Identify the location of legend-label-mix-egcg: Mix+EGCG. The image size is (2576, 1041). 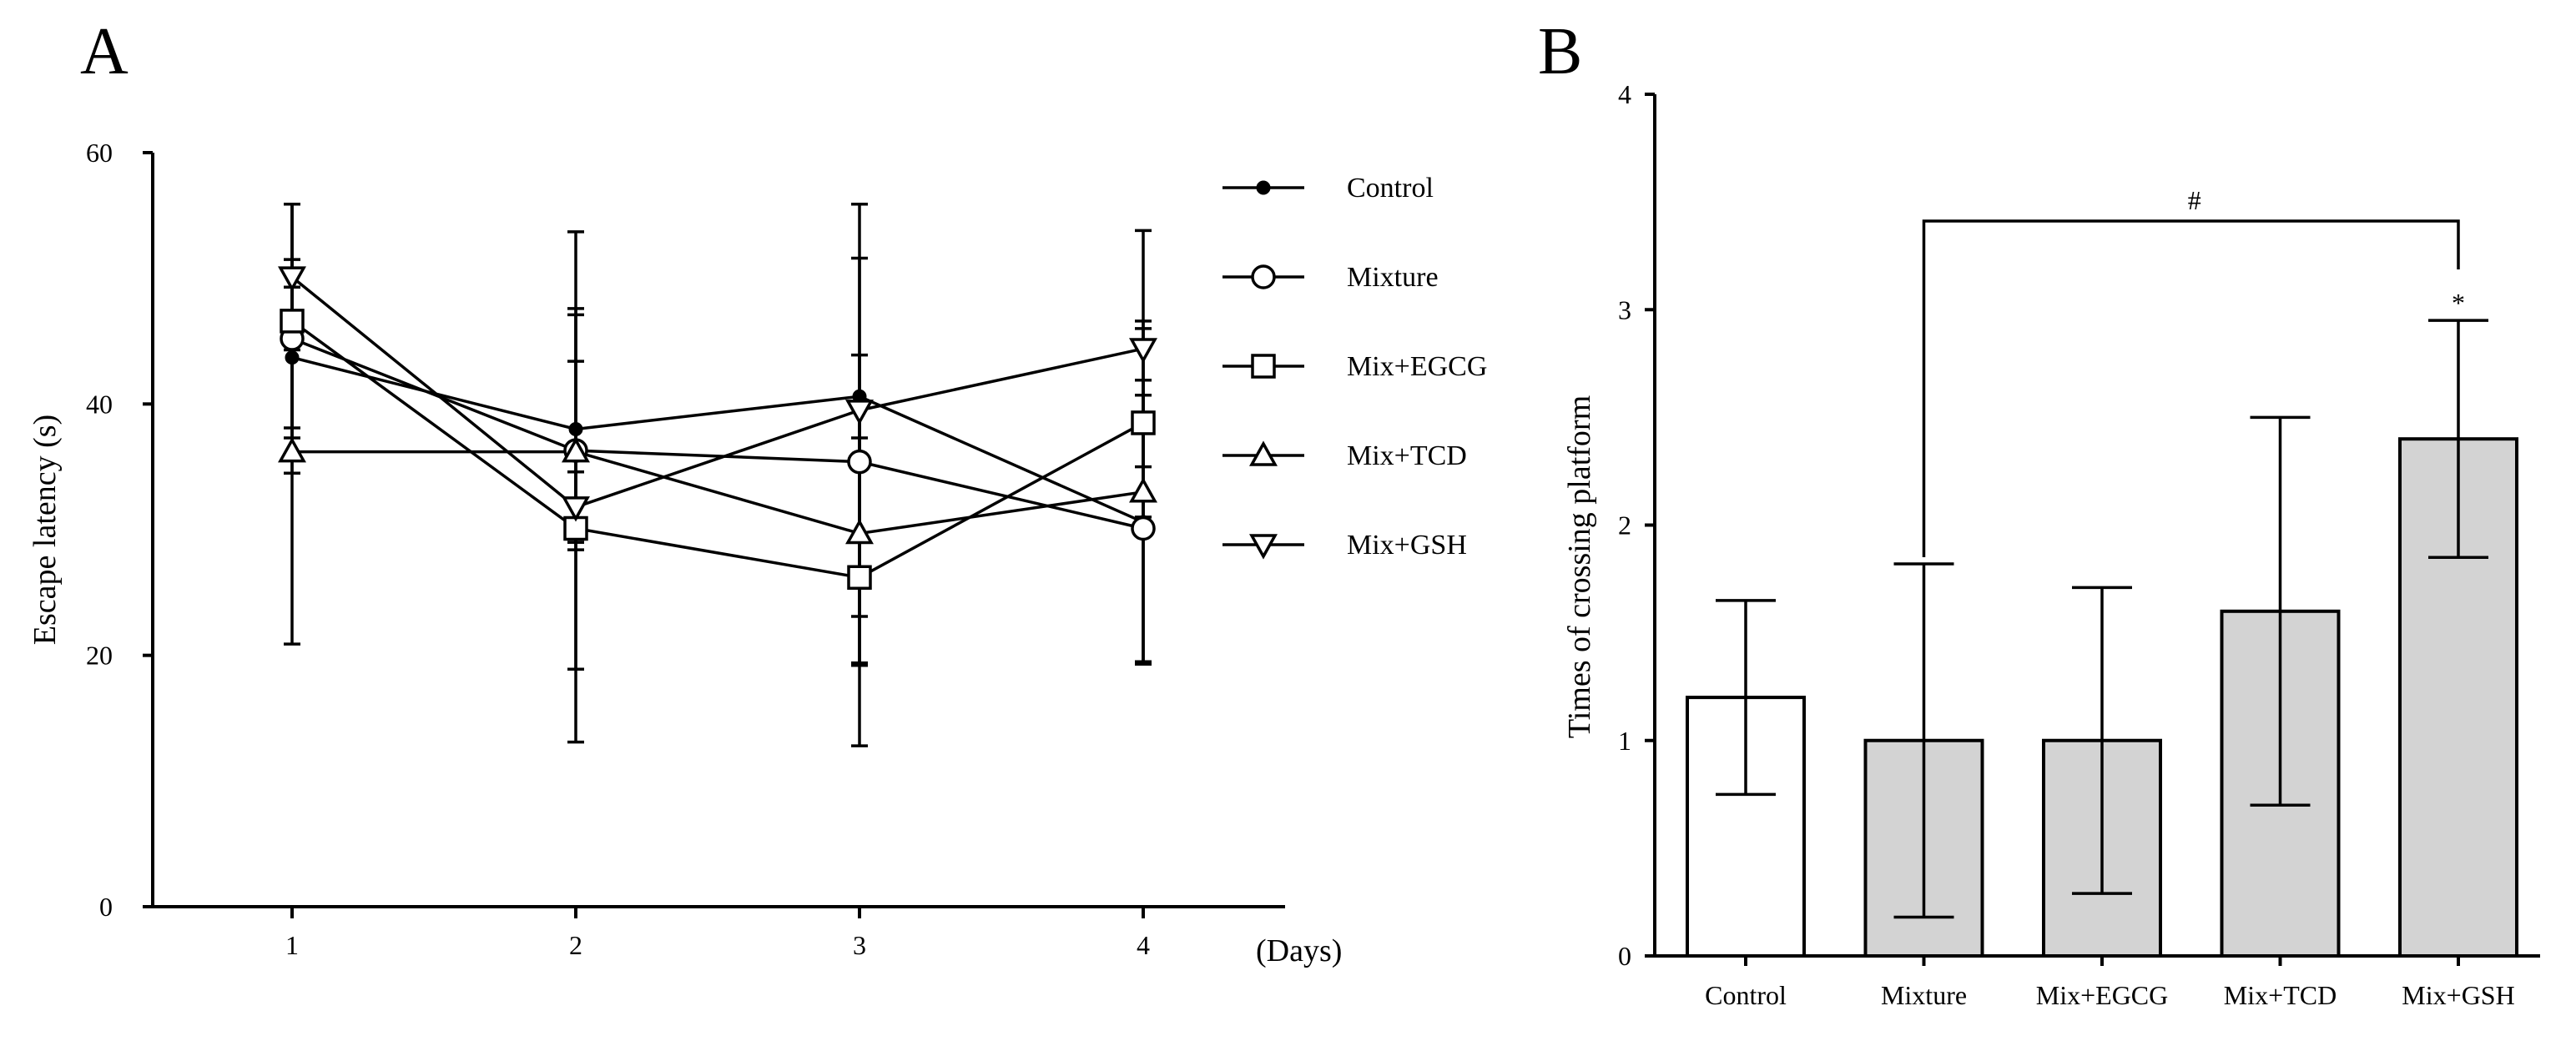
(1417, 366).